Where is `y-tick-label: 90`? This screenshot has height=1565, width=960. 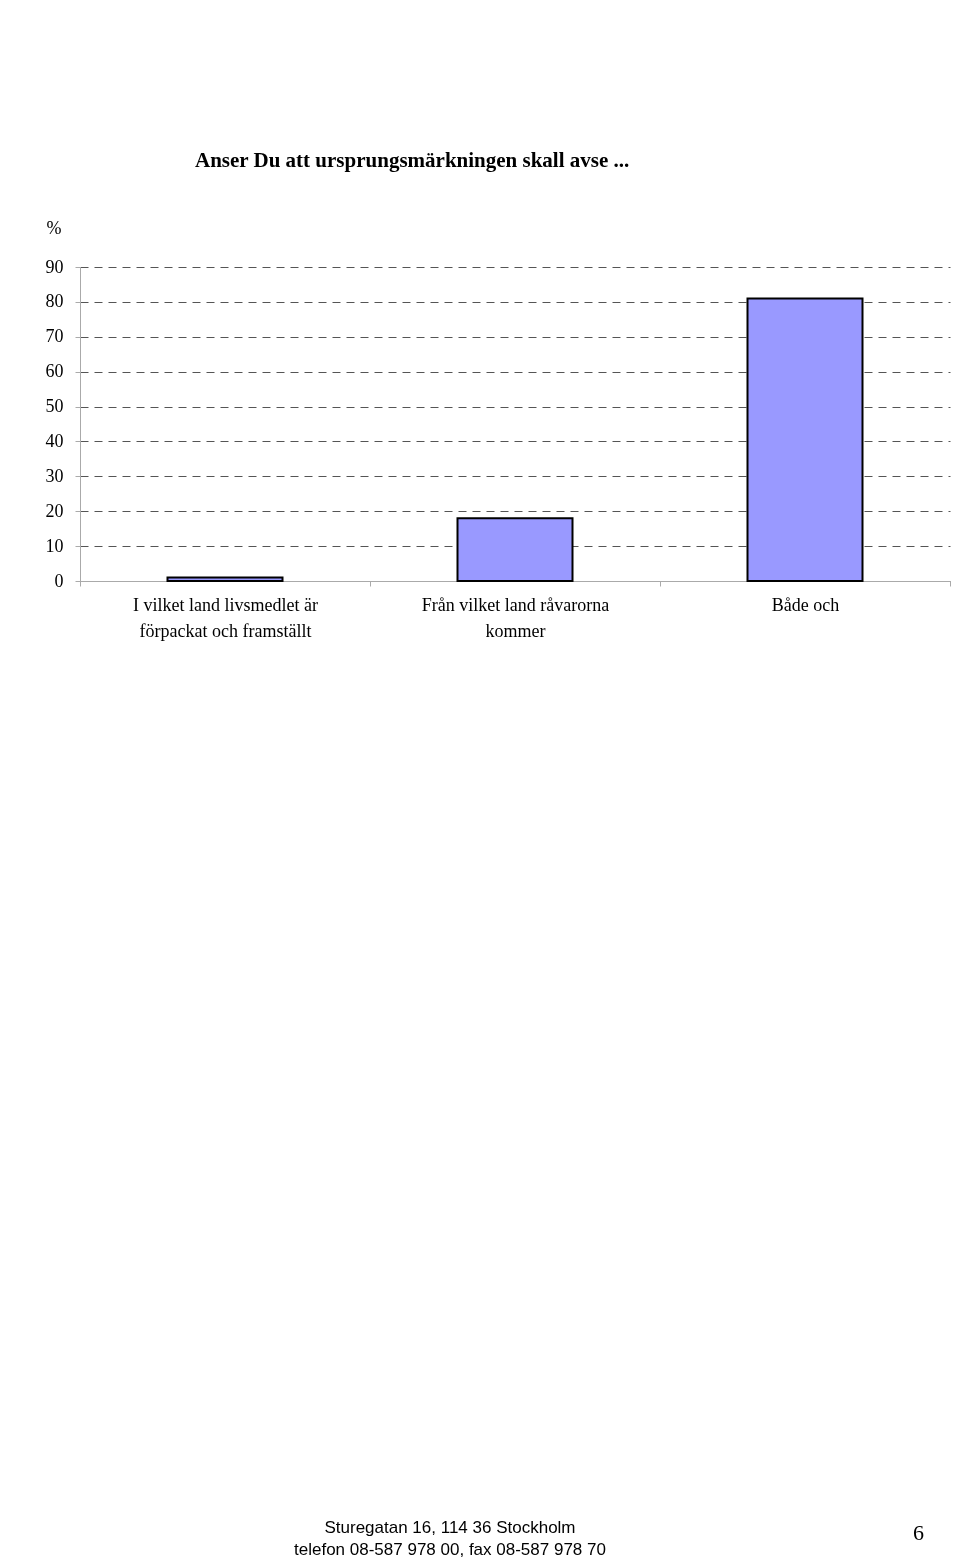 y-tick-label: 90 is located at coordinates (54, 266).